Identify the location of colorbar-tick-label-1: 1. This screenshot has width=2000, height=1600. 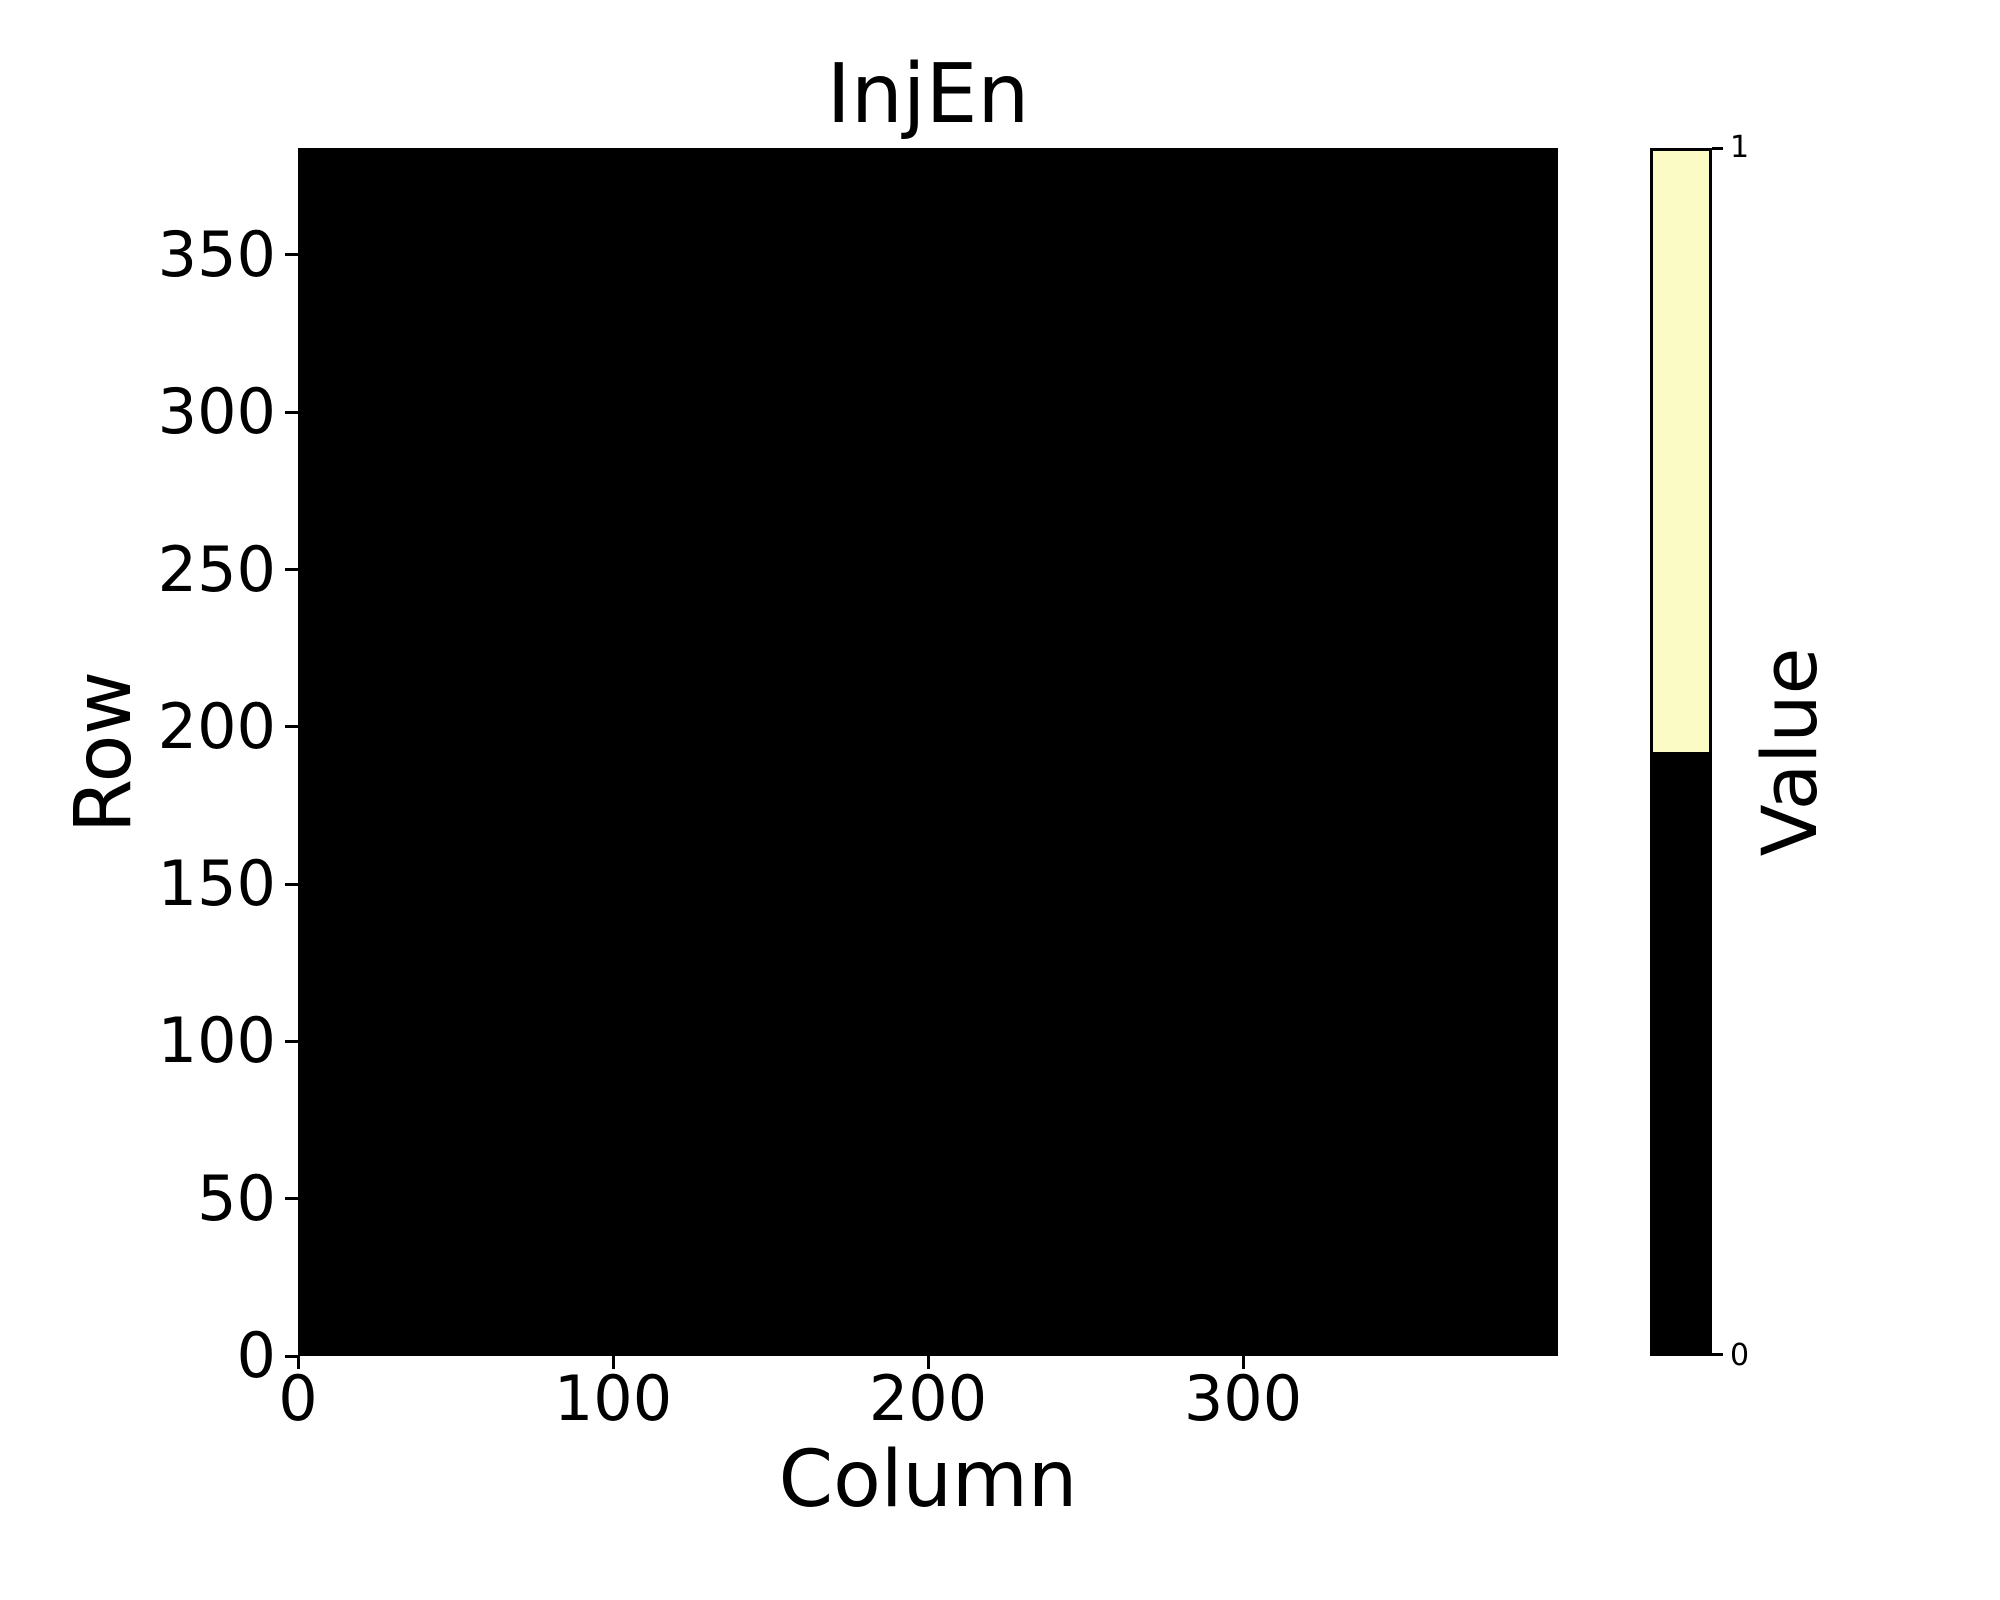
(1740, 147).